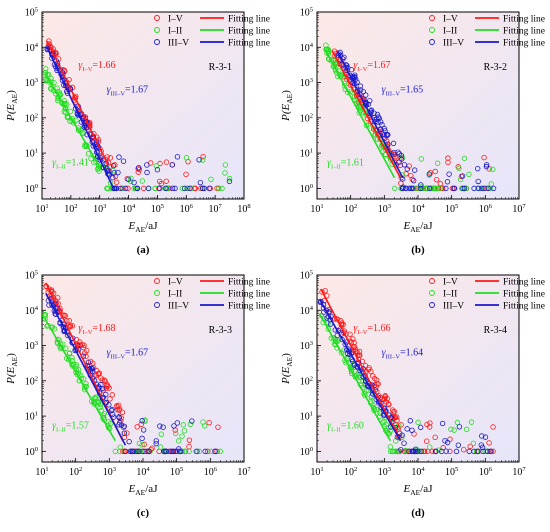  What do you see at coordinates (352, 162) in the screenshot?
I see `gamma-annotation-tail: =1.61` at bounding box center [352, 162].